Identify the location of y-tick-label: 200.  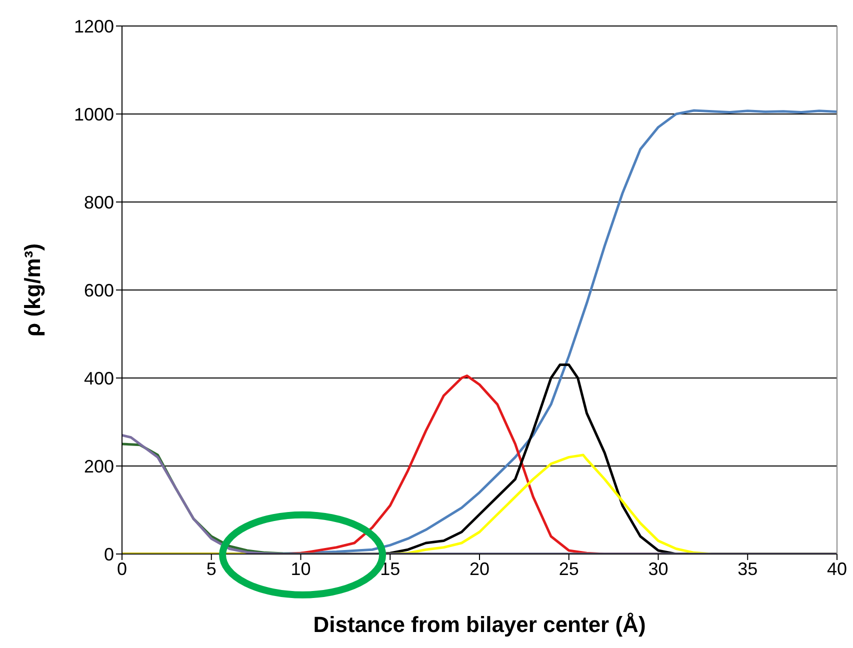
(99, 466).